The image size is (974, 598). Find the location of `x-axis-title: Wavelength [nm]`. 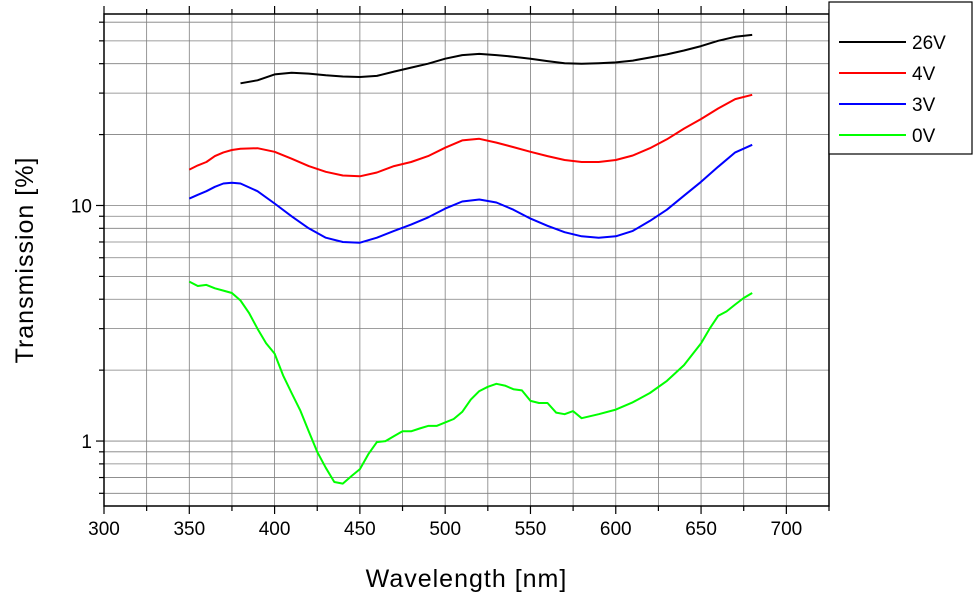

x-axis-title: Wavelength [nm] is located at coordinates (467, 579).